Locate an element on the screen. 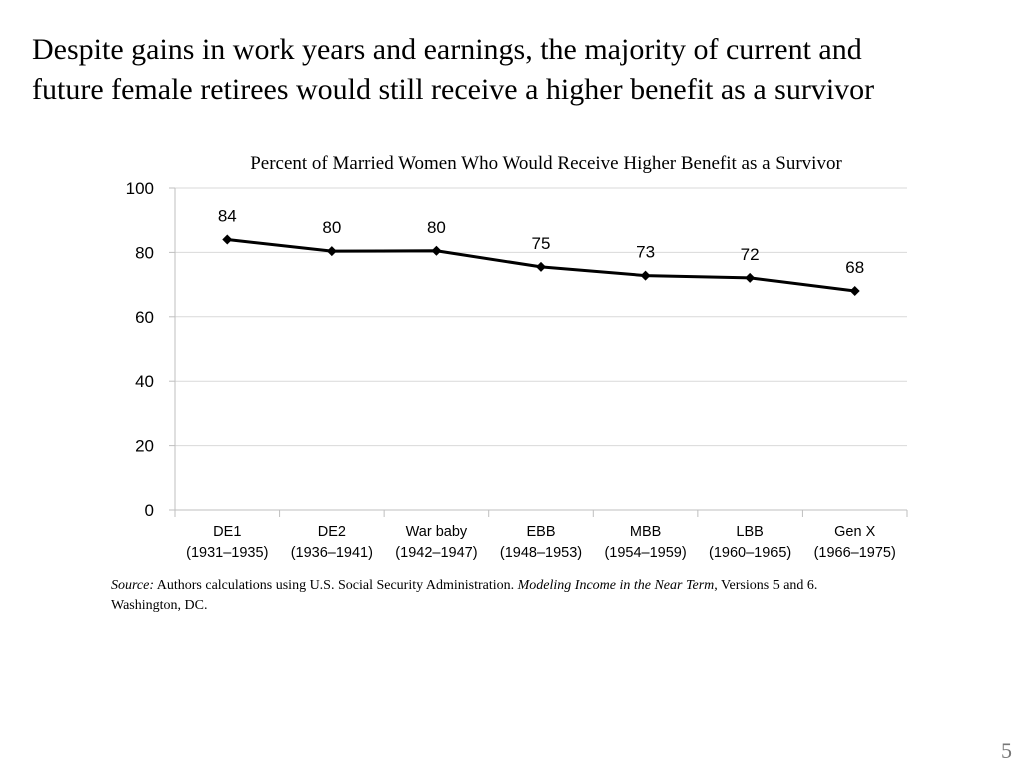 This screenshot has height=768, width=1024. x-category-period: (1960–1965) is located at coordinates (750, 553).